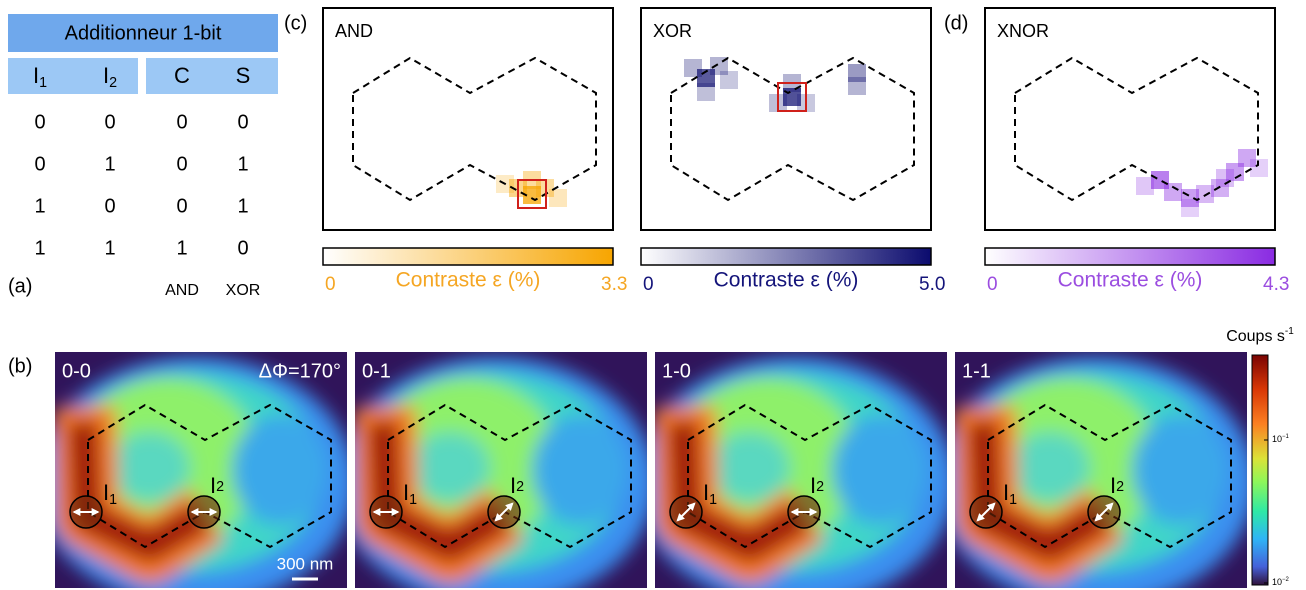 Image resolution: width=1306 pixels, height=590 pixels. Describe the element at coordinates (300, 371) in the screenshot. I see `phase-label: ΔΦ=170°` at that location.